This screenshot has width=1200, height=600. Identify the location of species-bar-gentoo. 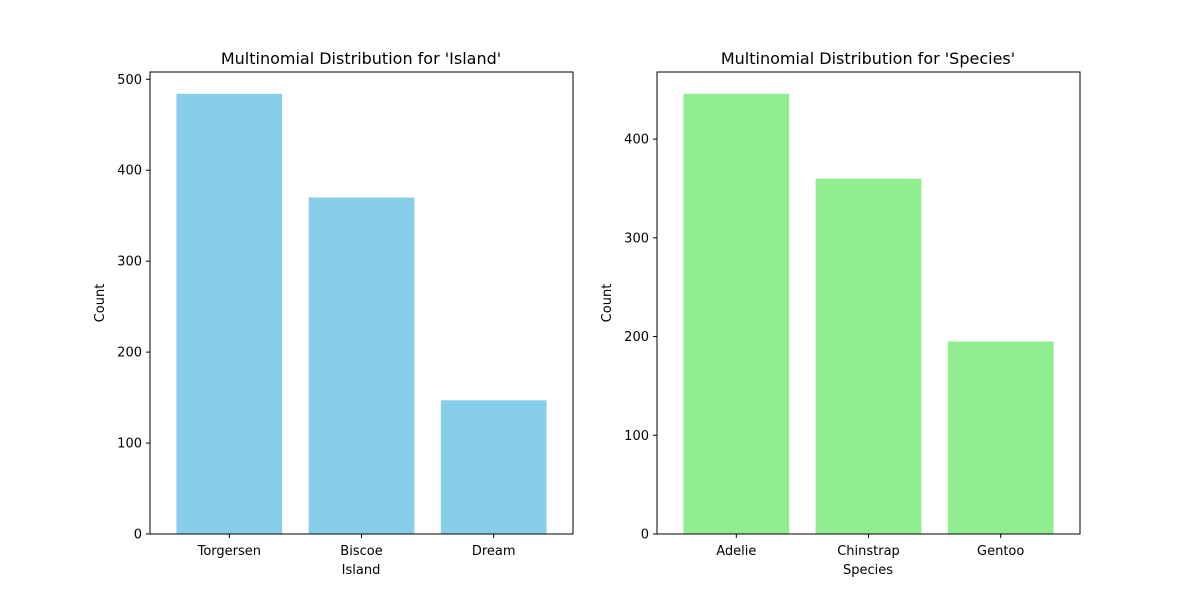
(1000, 437).